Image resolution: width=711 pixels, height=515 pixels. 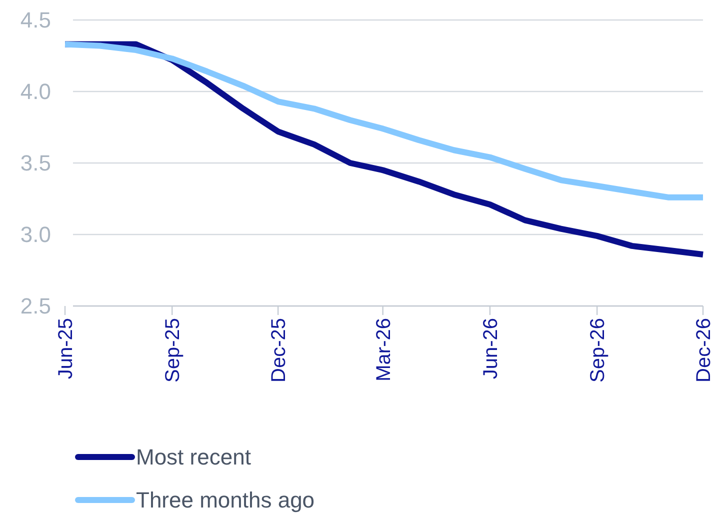 What do you see at coordinates (193, 457) in the screenshot?
I see `legend-label: Most recent` at bounding box center [193, 457].